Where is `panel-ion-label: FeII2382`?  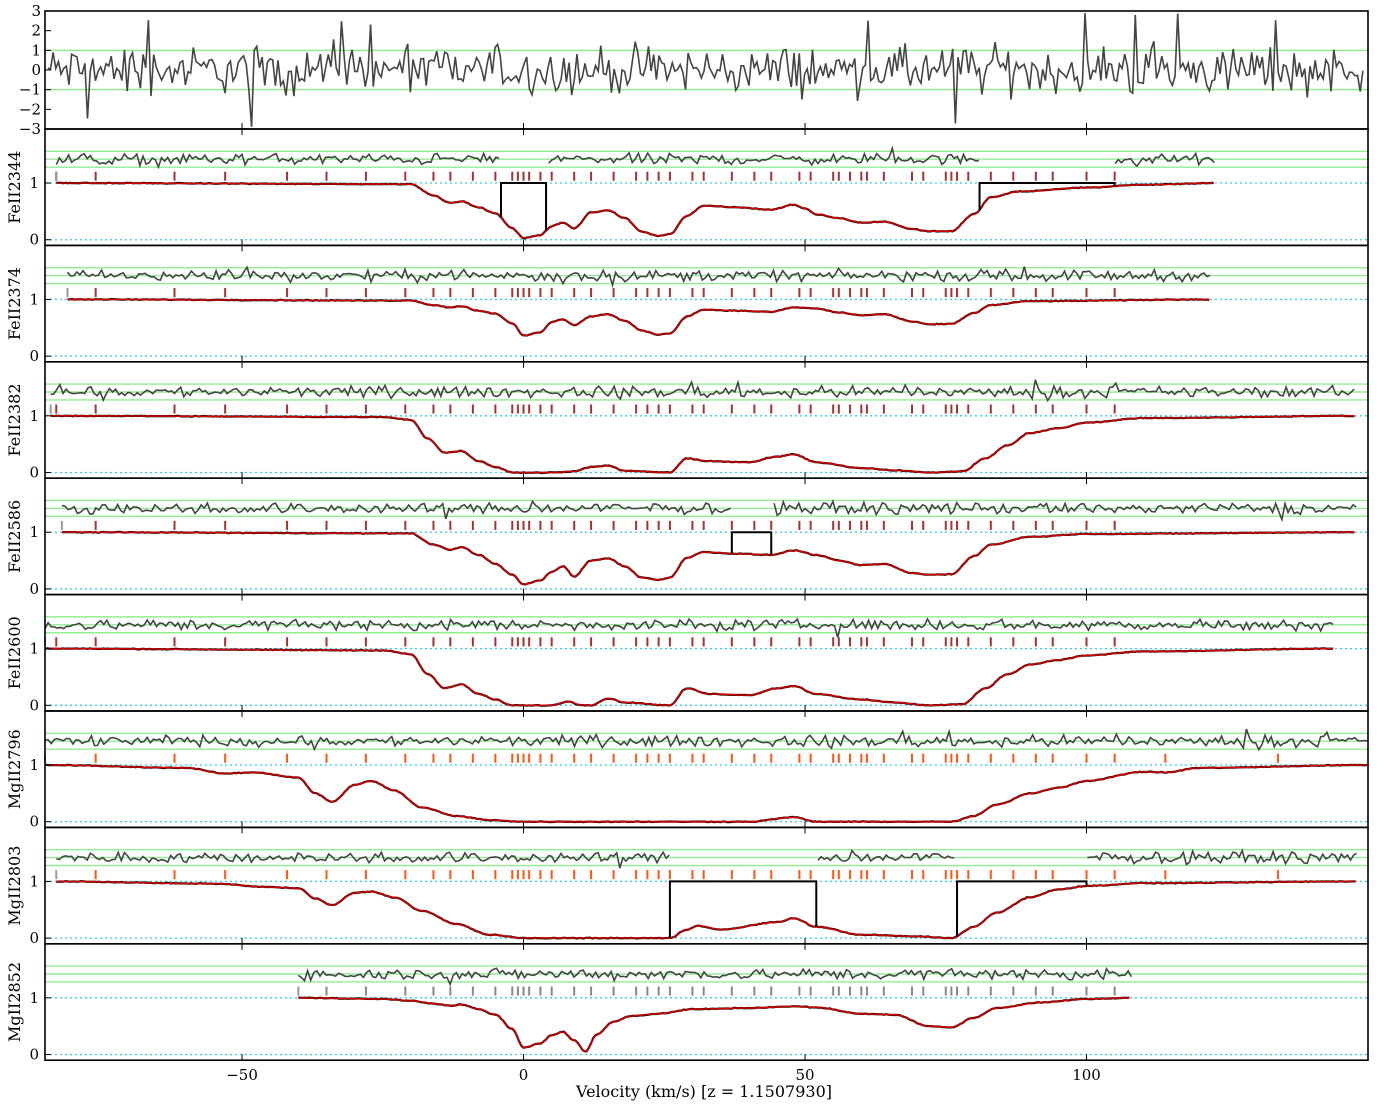 panel-ion-label: FeII2382 is located at coordinates (14, 419).